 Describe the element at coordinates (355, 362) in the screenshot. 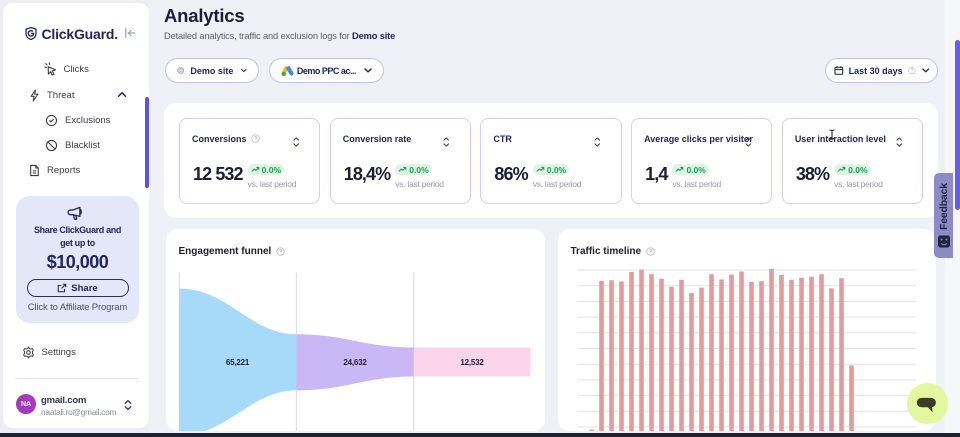

I see `svg-text: 24,632` at that location.